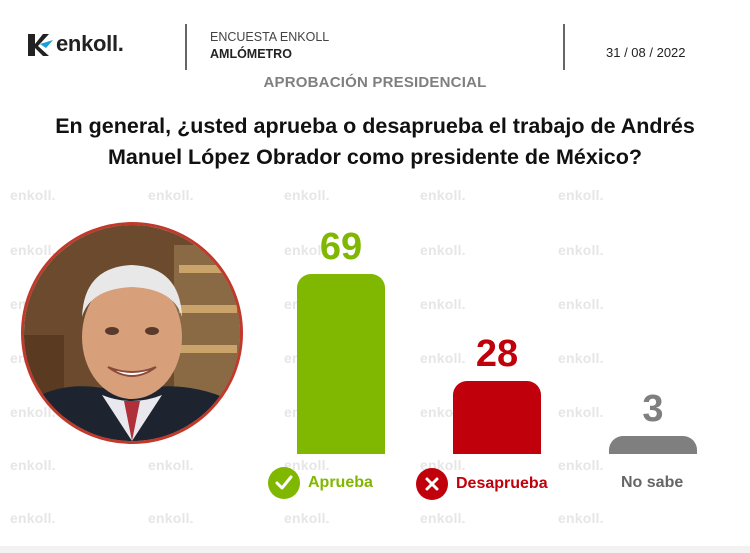 Image resolution: width=750 pixels, height=553 pixels. I want to click on value-label-no-sabe: 3, so click(653, 409).